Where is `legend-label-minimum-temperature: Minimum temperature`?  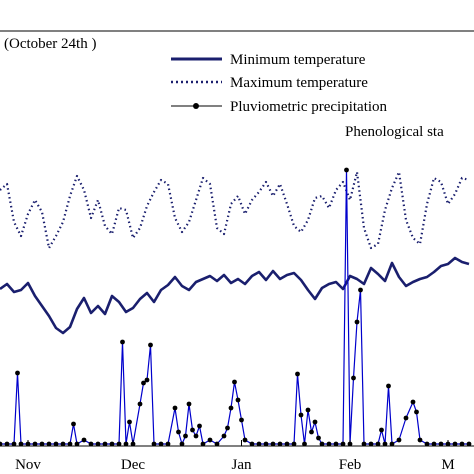 legend-label-minimum-temperature: Minimum temperature is located at coordinates (298, 60).